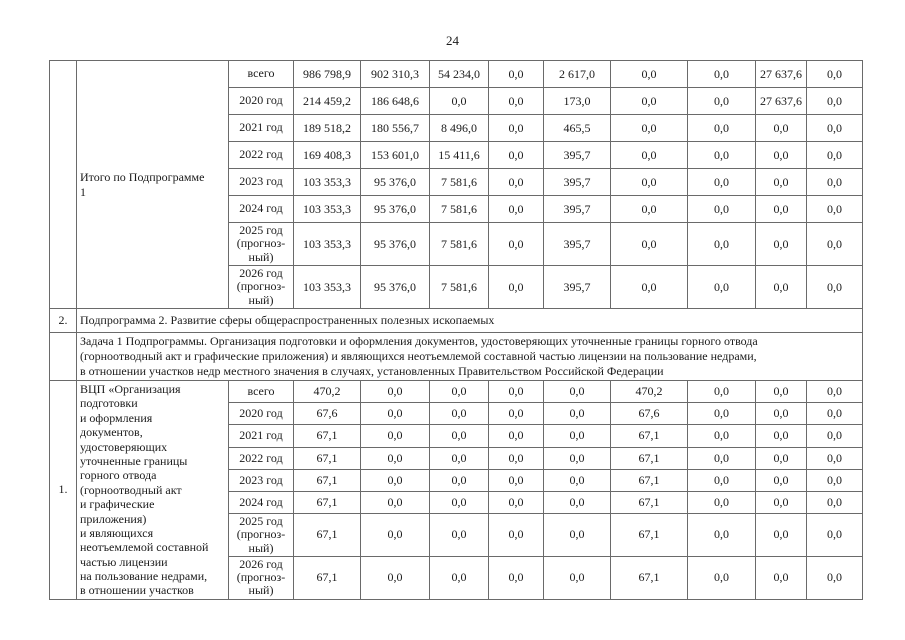 The width and height of the screenshot is (905, 640). Describe the element at coordinates (261, 414) in the screenshot. I see `cell-period: 2020 год` at that location.